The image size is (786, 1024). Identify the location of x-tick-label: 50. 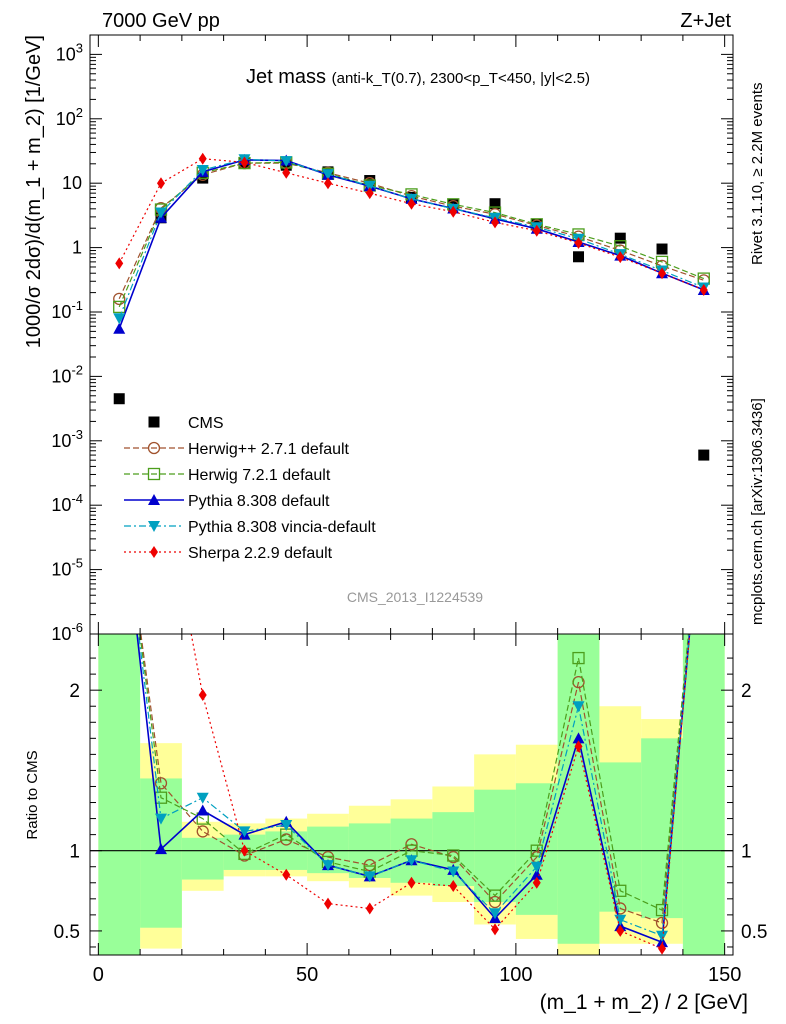
(307, 975).